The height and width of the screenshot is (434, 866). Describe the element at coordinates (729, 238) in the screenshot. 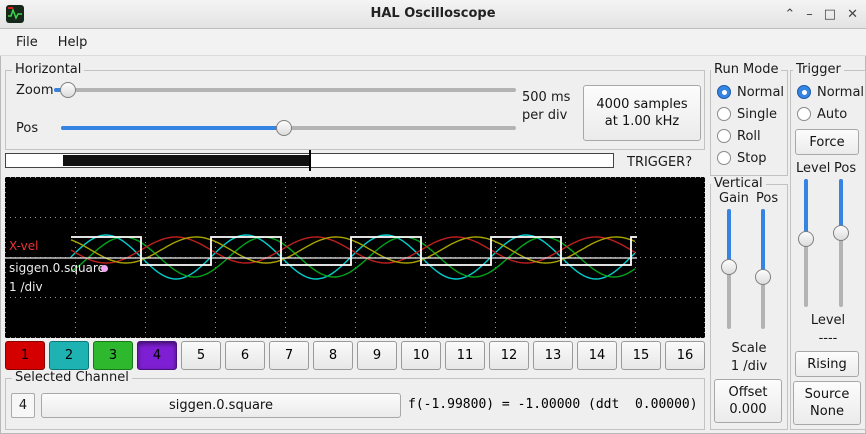

I see `vertical-gain-slider-fill` at that location.